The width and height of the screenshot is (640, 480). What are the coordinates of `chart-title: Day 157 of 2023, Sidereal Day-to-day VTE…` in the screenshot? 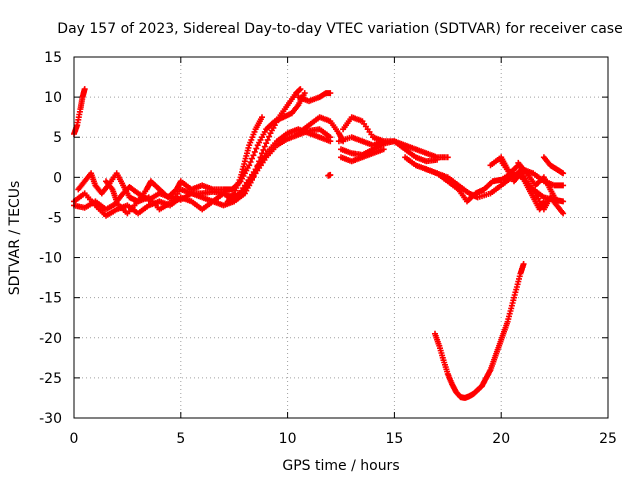 It's located at (339, 29).